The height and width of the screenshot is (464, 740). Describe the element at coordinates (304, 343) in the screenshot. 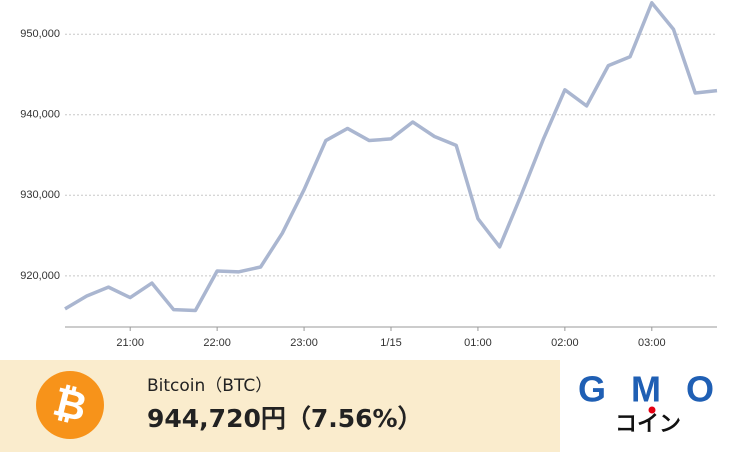

I see `x-tick-label: 23:00` at that location.